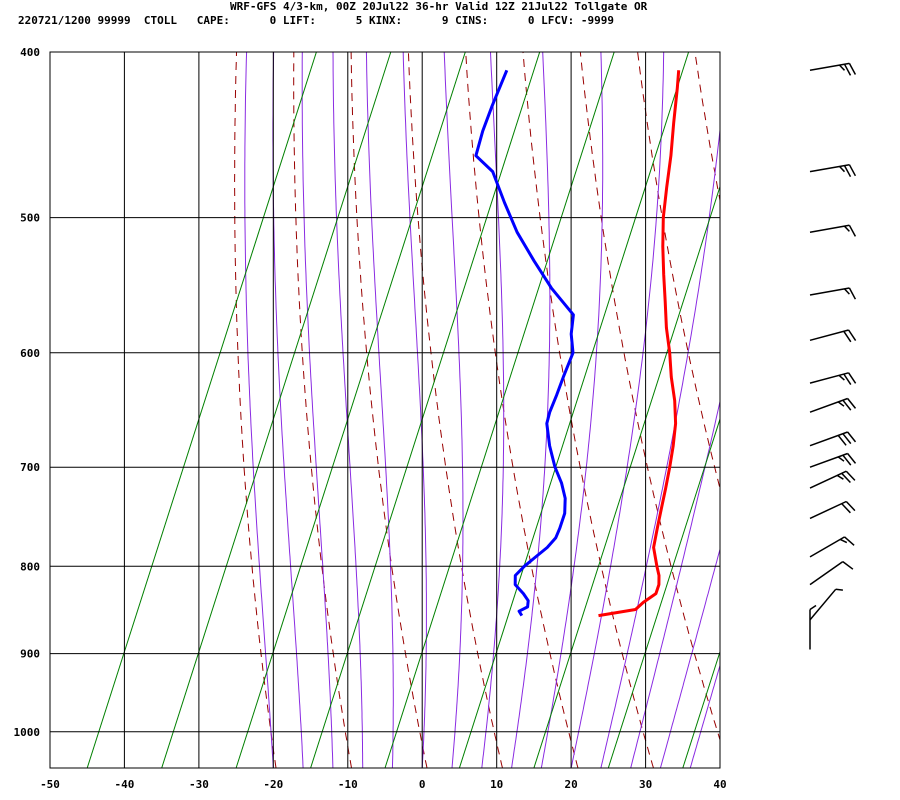 This screenshot has height=800, width=900. I want to click on temperature-tick-label: -30, so click(199, 784).